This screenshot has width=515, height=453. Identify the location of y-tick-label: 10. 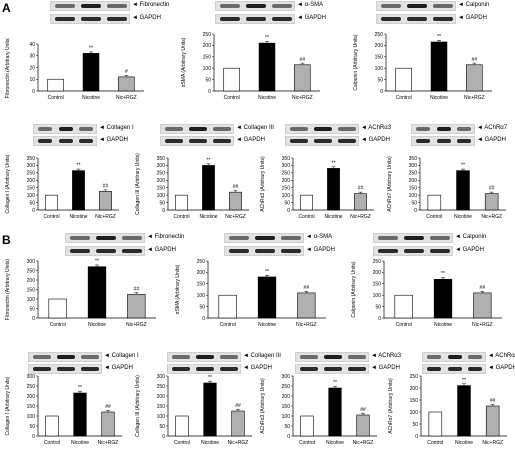
(32, 80).